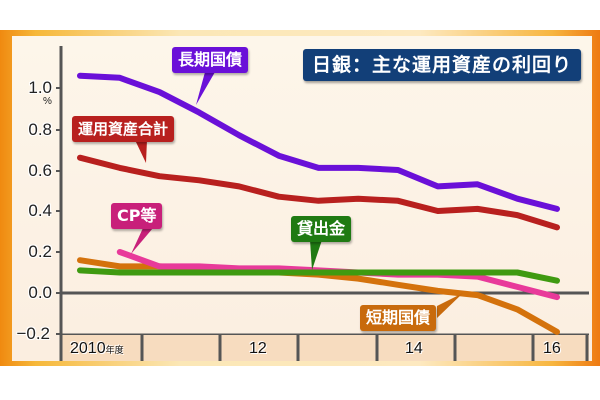 This screenshot has height=400, width=600. I want to click on y-tick-label: 0.2, so click(40, 251).